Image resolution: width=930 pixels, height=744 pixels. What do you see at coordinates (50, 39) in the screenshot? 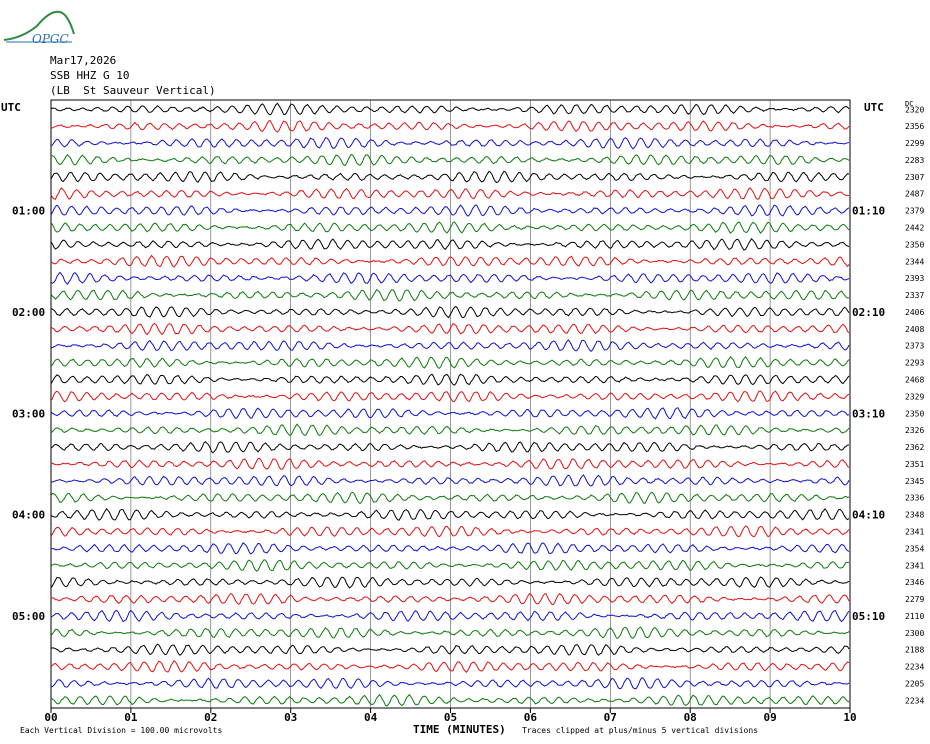
I see `logo-text: OPGC` at bounding box center [50, 39].